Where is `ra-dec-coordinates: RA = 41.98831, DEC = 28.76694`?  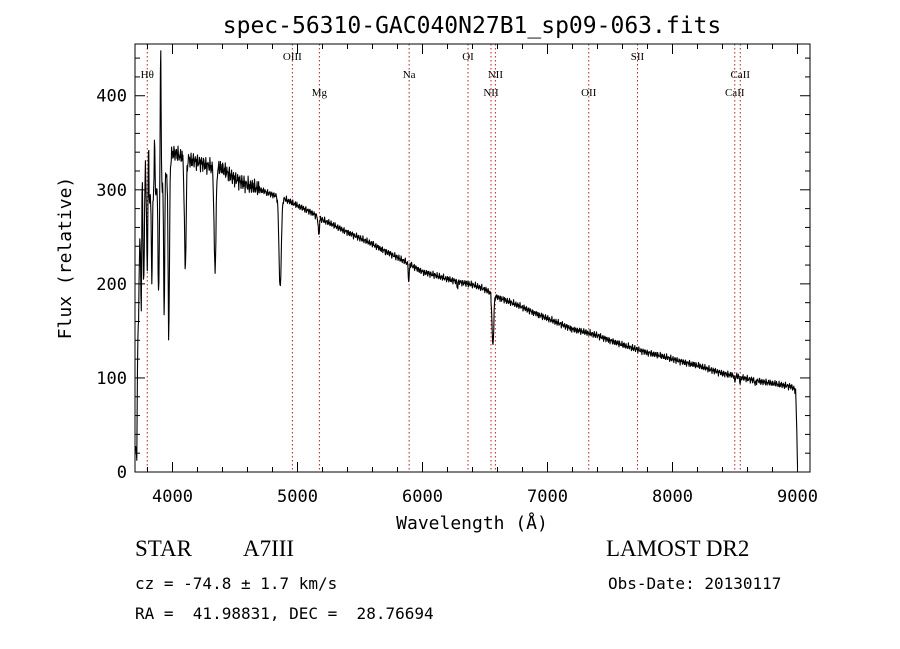
ra-dec-coordinates: RA = 41.98831, DEC = 28.76694 is located at coordinates (284, 613).